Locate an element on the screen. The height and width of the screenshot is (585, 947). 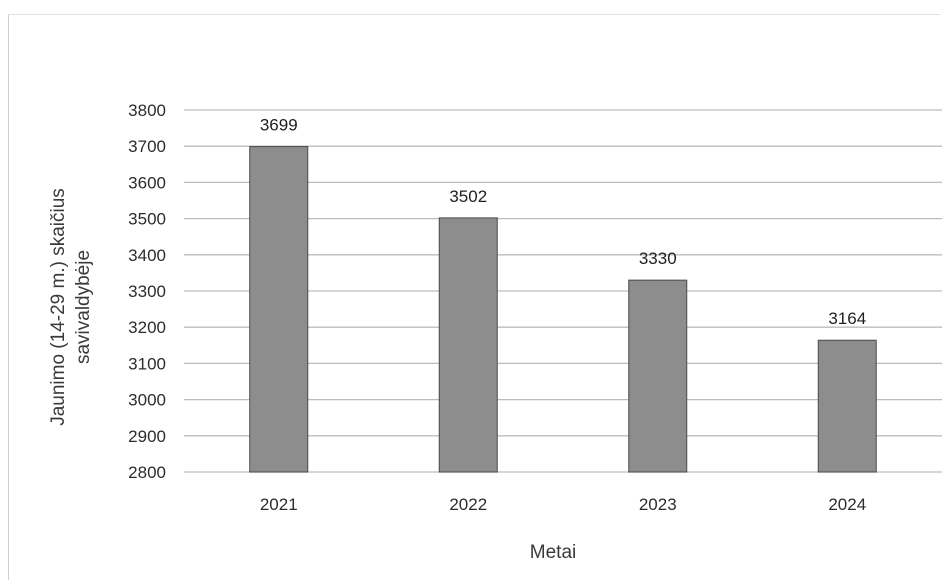
y-axis-title-line: Jaunimo (14-29 m.) skaičius is located at coordinates (58, 307).